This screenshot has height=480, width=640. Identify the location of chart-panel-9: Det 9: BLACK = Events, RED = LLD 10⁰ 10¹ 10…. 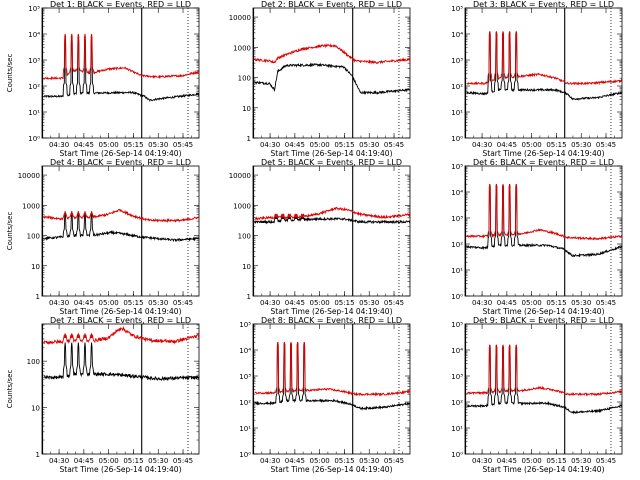
(537, 395).